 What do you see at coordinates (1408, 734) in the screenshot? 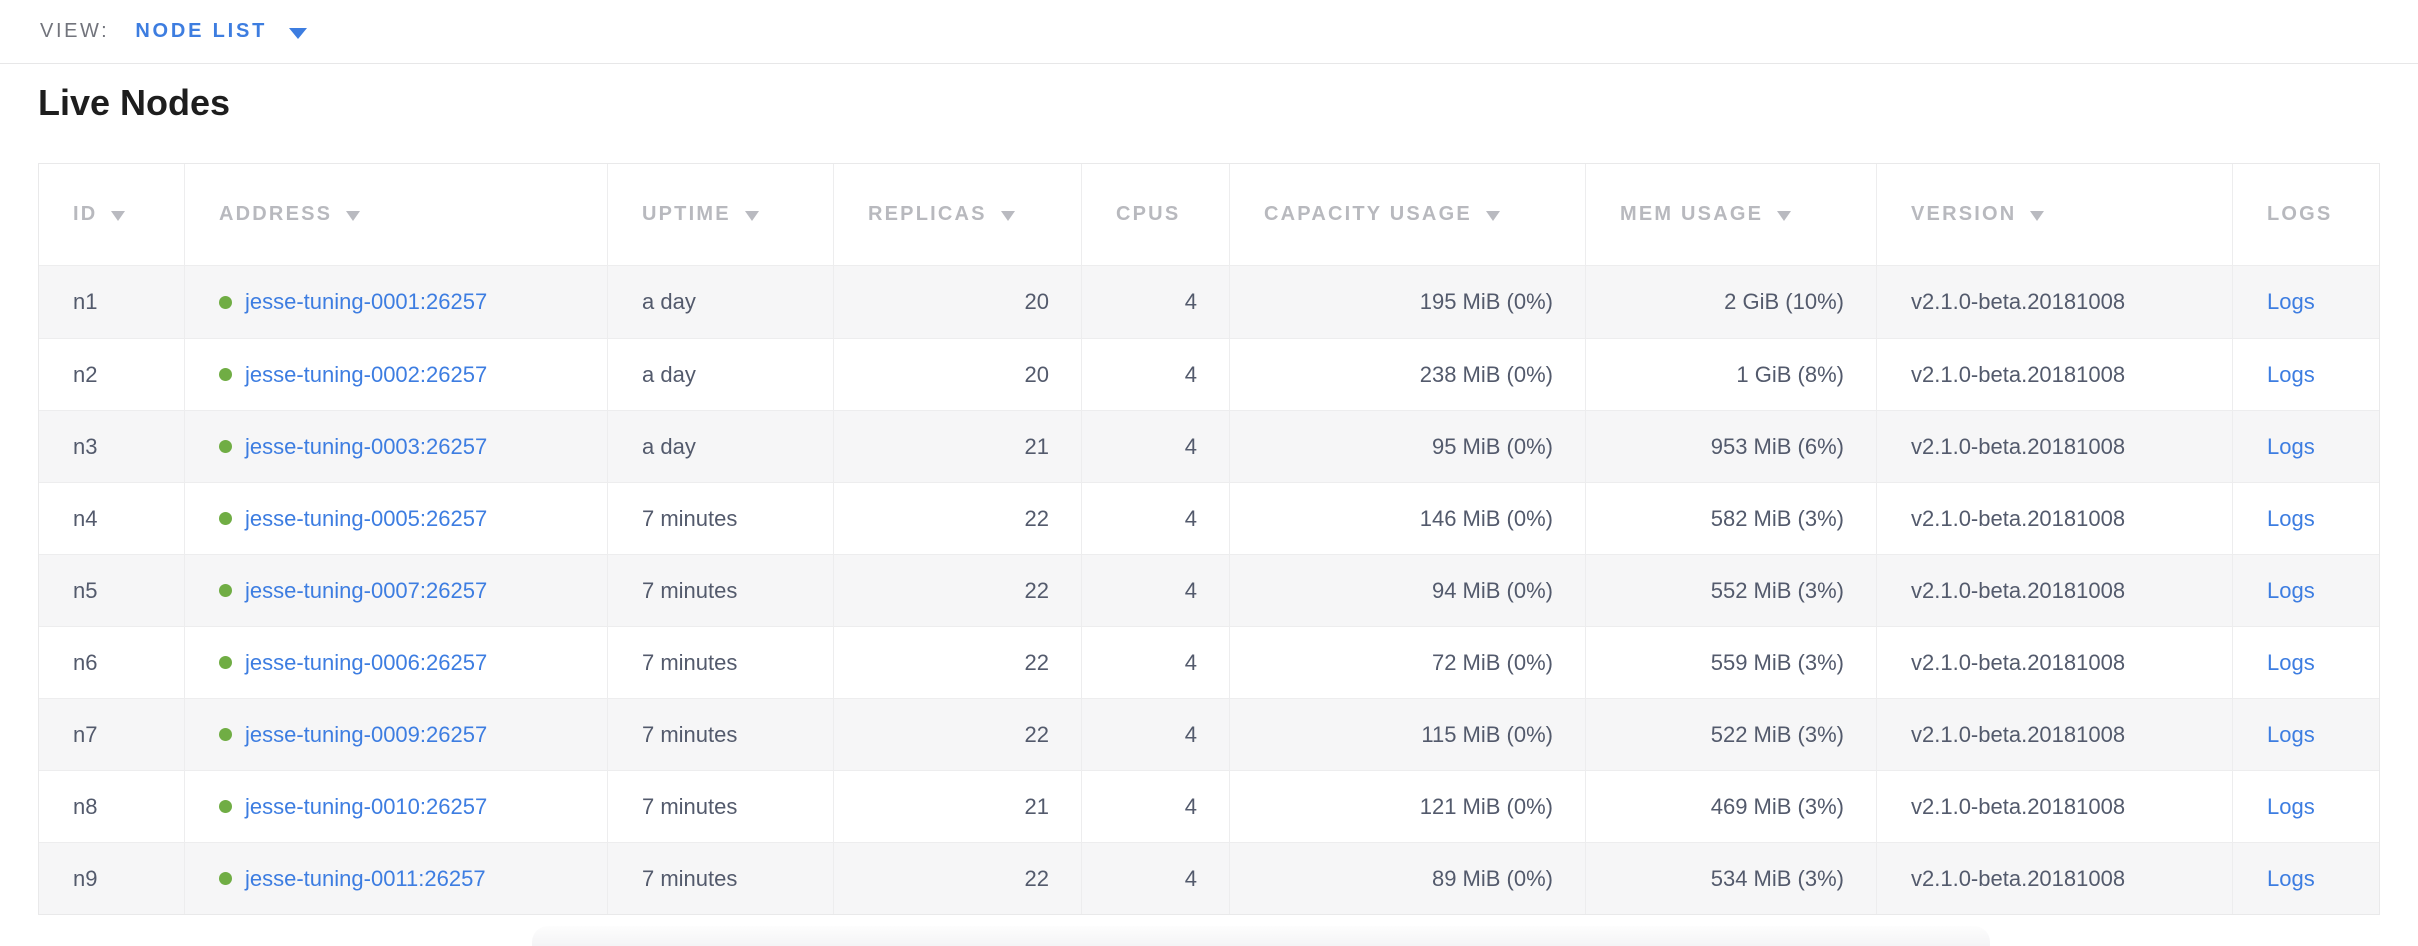
I see `cell-capacity-usage: 115 MiB (0%)` at bounding box center [1408, 734].